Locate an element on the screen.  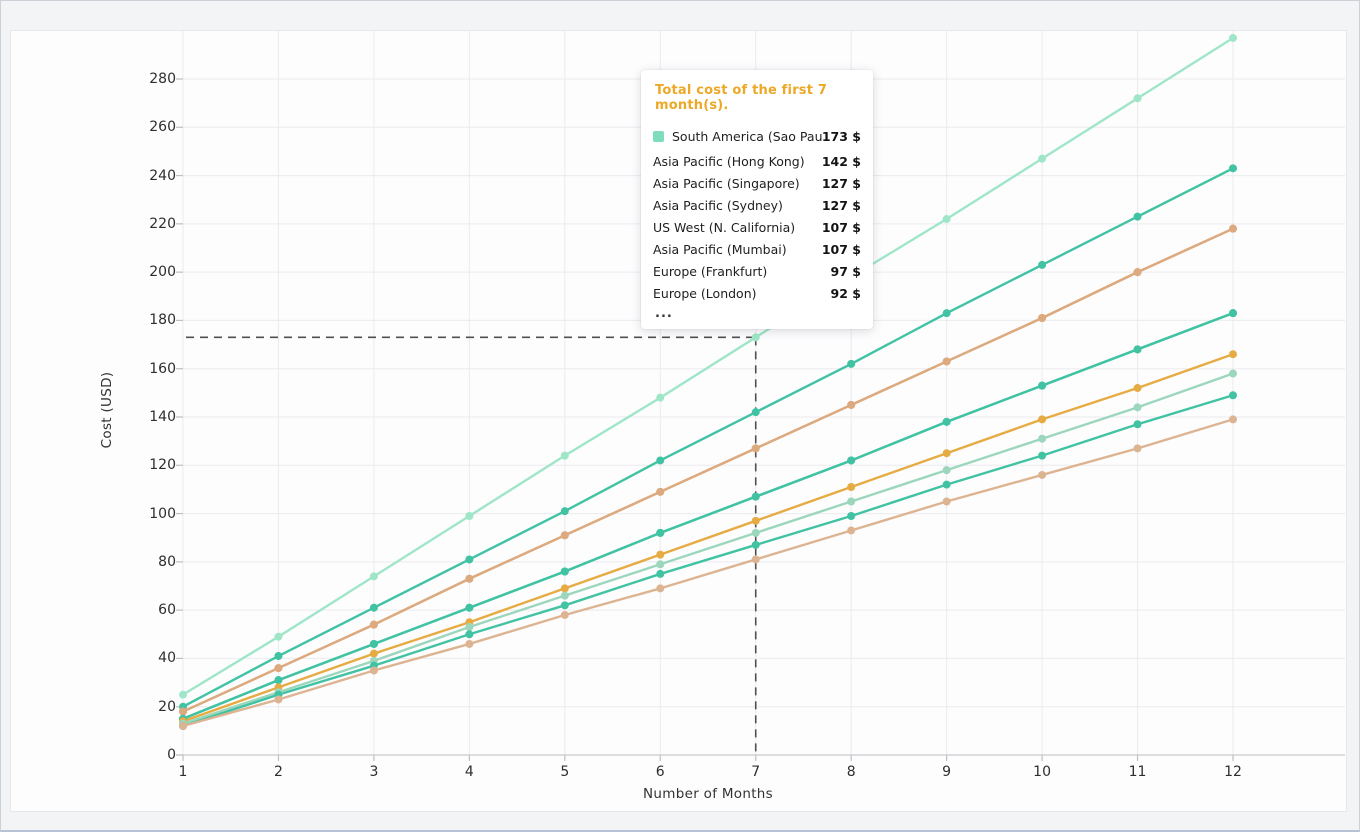
y-tick-label: 260 is located at coordinates (162, 127).